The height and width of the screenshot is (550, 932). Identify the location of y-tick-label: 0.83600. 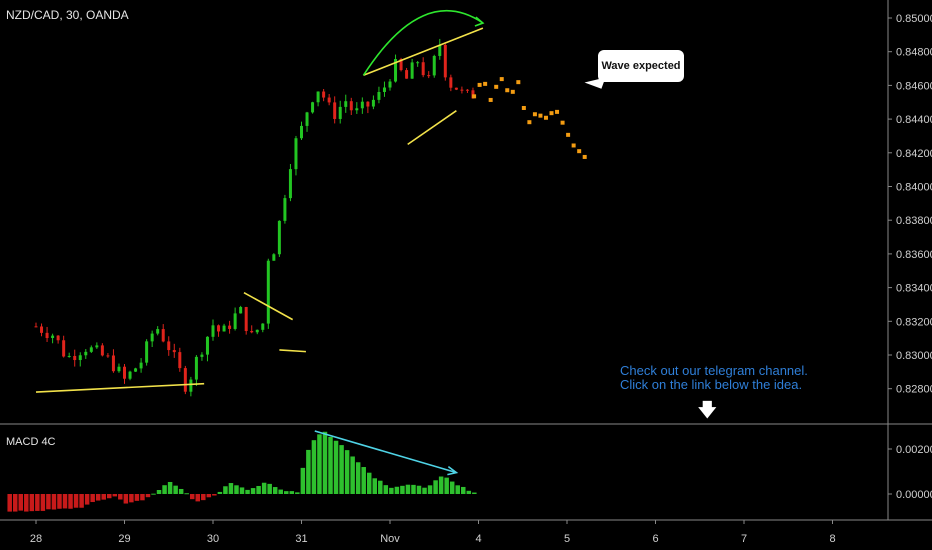
(914, 255).